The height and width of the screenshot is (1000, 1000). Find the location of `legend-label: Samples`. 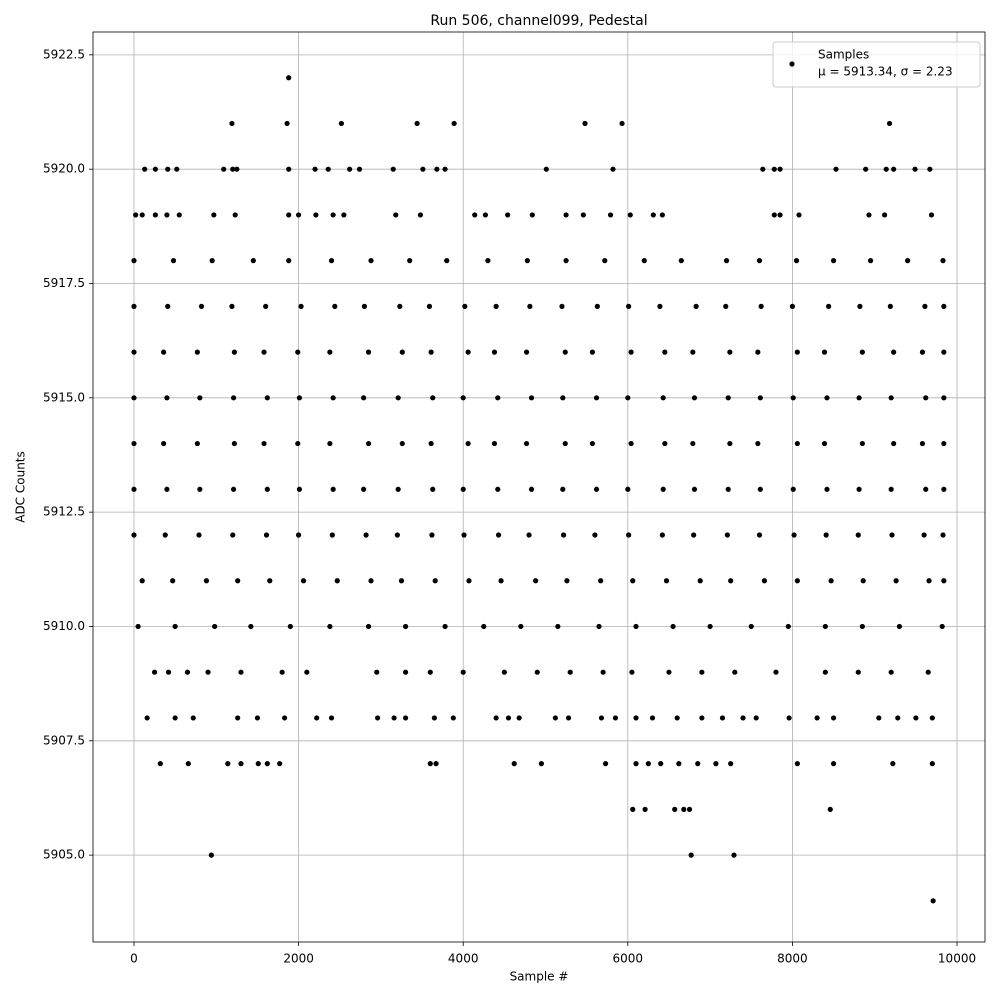

legend-label: Samples is located at coordinates (843, 55).